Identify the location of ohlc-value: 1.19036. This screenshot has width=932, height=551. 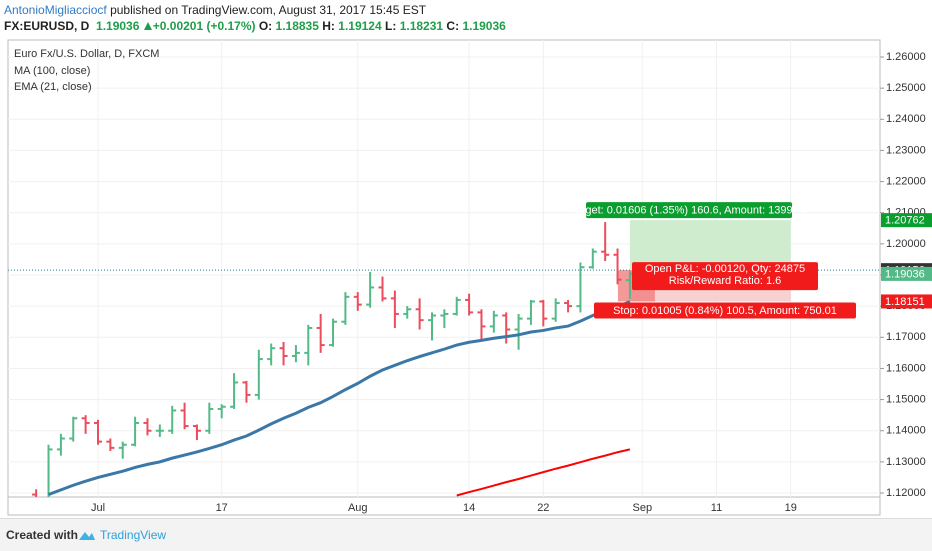
(484, 26).